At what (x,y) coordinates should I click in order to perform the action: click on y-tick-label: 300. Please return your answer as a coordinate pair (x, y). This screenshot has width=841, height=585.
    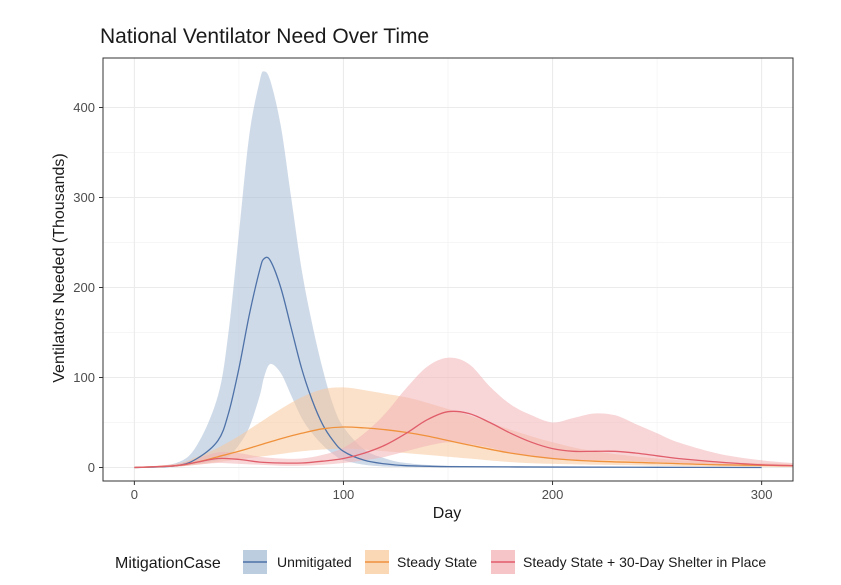
    Looking at the image, I should click on (84, 197).